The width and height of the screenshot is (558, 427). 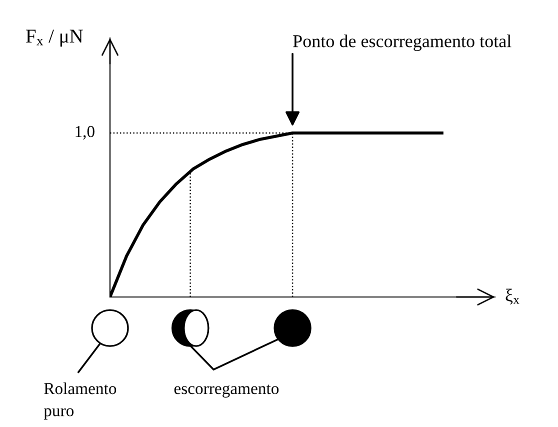 I want to click on text: escorregamento, so click(x=226, y=391).